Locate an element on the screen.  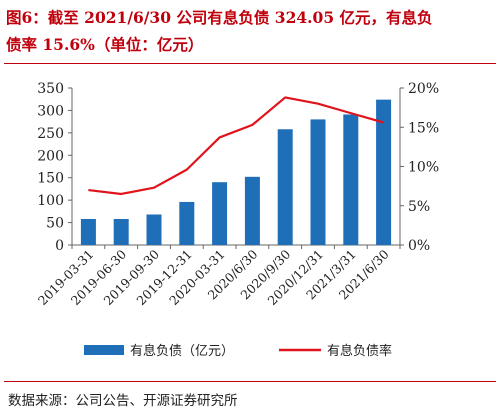
title-divider is located at coordinates (250, 63).